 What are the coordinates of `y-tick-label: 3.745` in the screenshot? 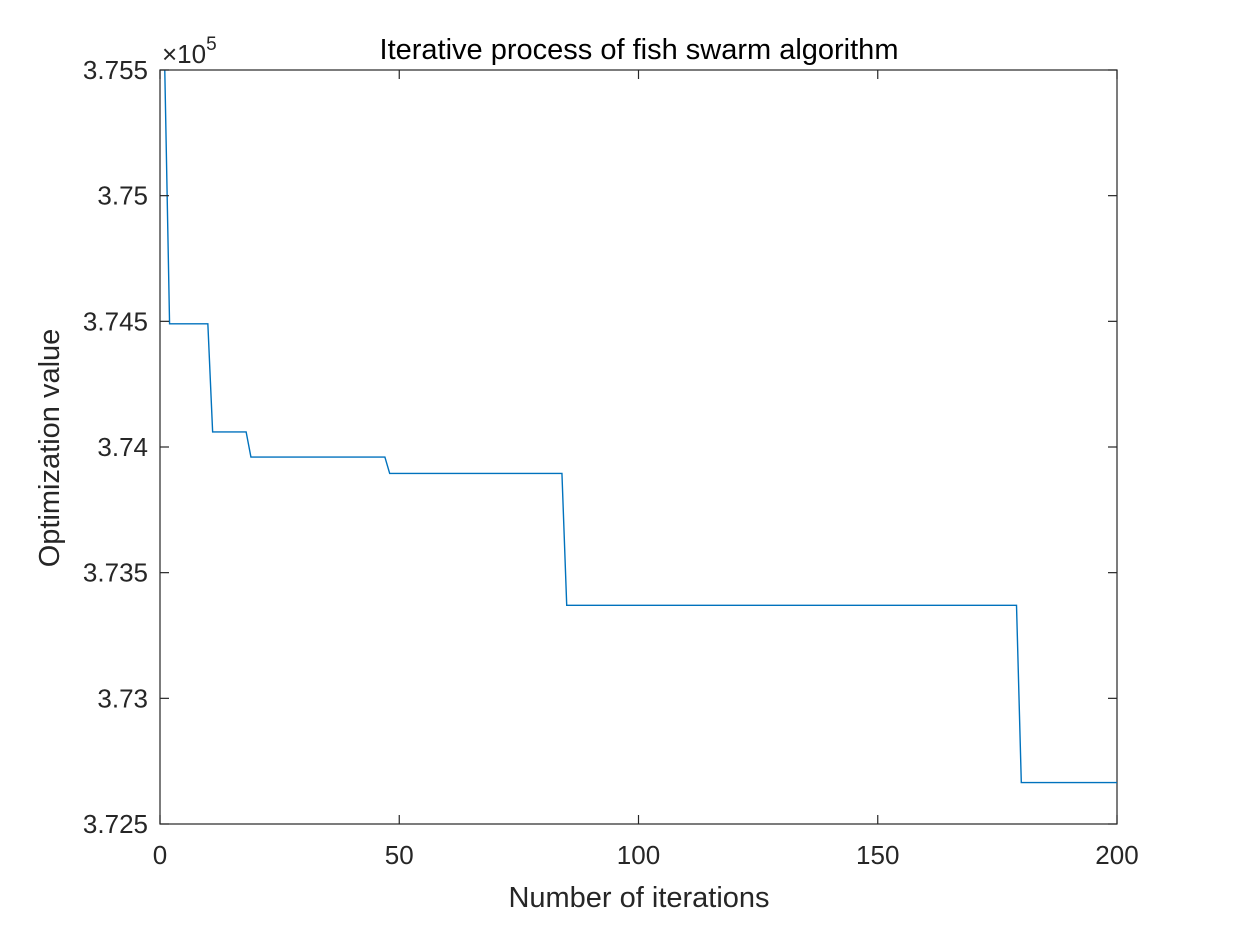 It's located at (115, 321).